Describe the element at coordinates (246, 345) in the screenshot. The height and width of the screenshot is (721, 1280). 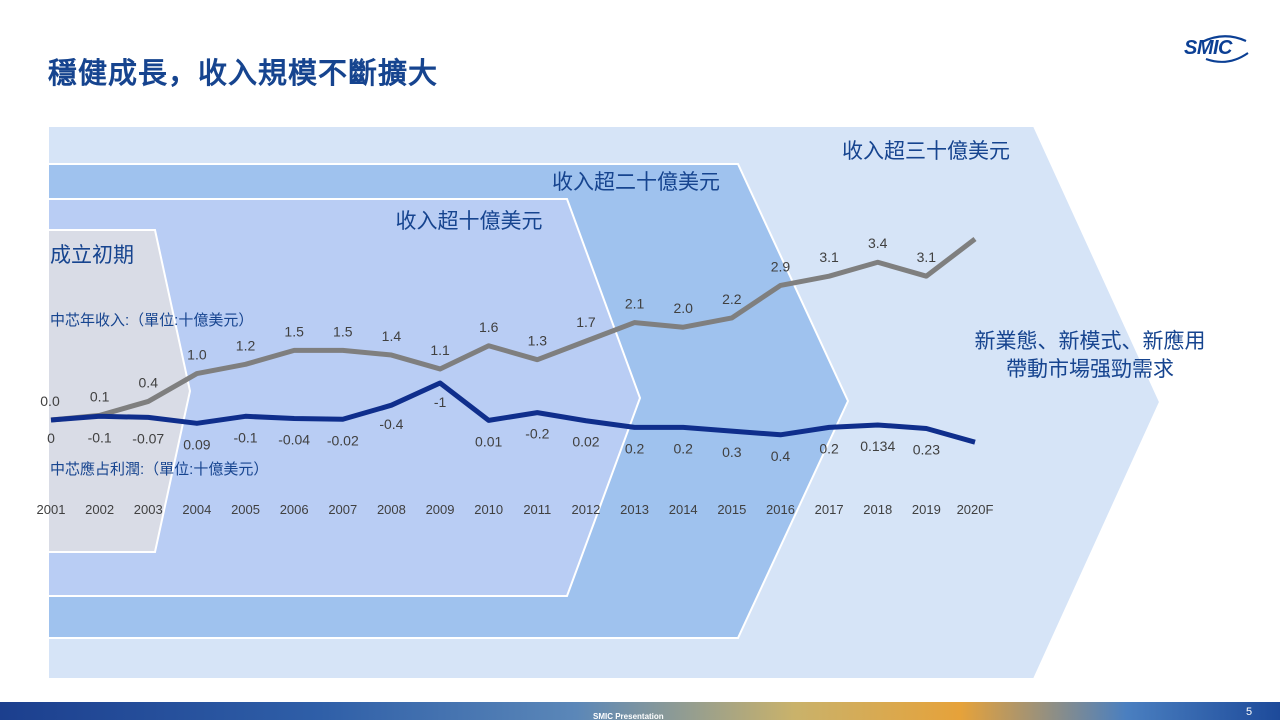
I see `data-label: 1.2` at that location.